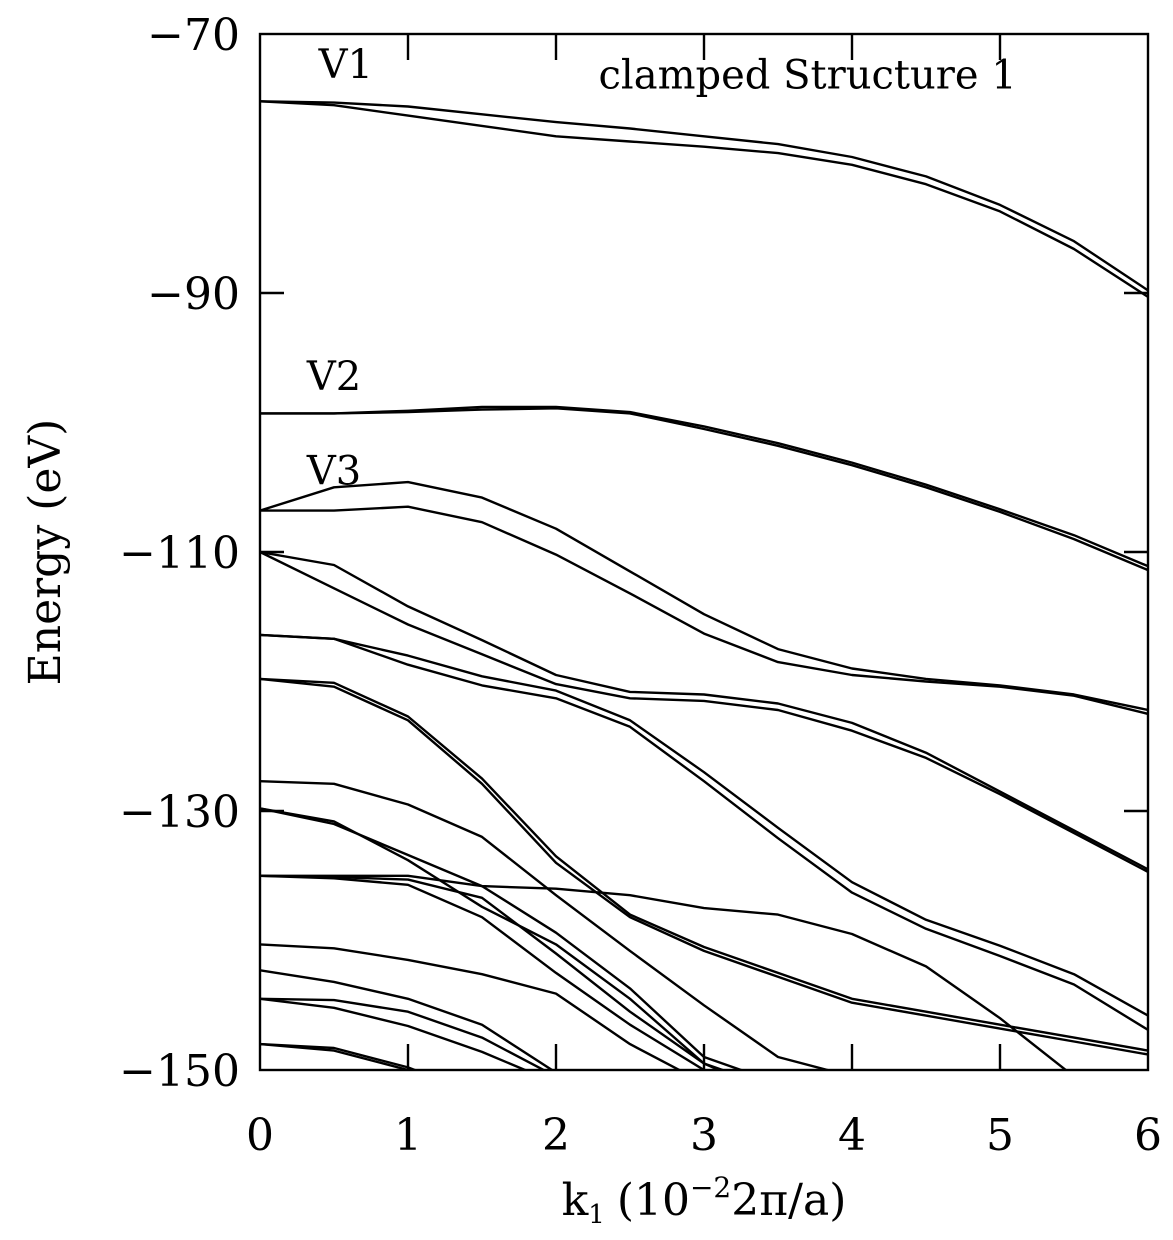 This screenshot has height=1240, width=1173. What do you see at coordinates (179, 812) in the screenshot?
I see `y-tick-label: −130` at bounding box center [179, 812].